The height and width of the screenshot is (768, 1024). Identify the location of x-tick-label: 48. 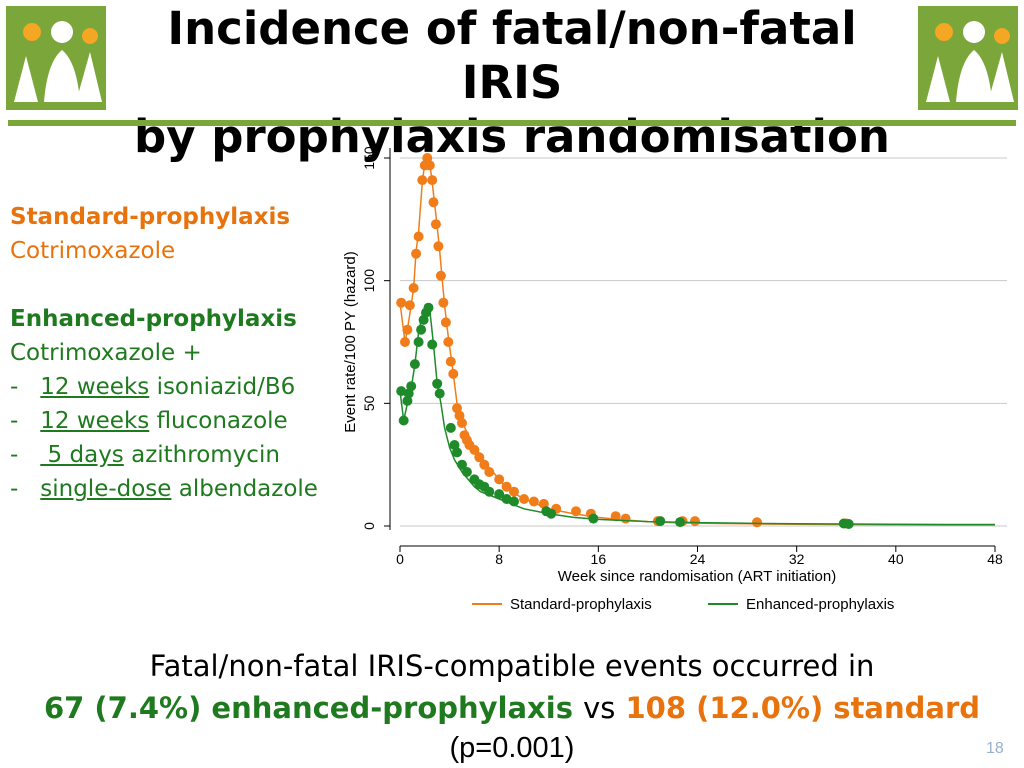
(995, 559).